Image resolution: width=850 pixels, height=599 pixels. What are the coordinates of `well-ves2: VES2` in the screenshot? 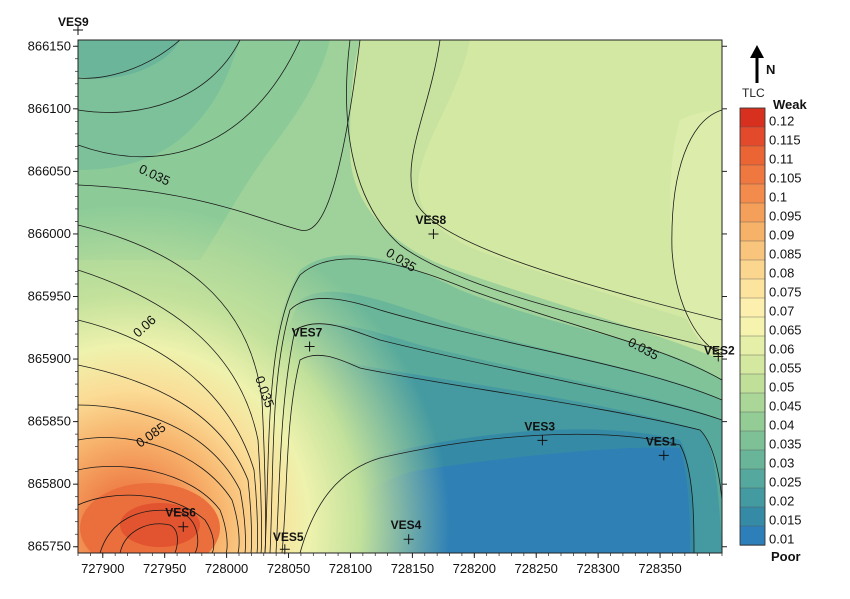 It's located at (719, 353).